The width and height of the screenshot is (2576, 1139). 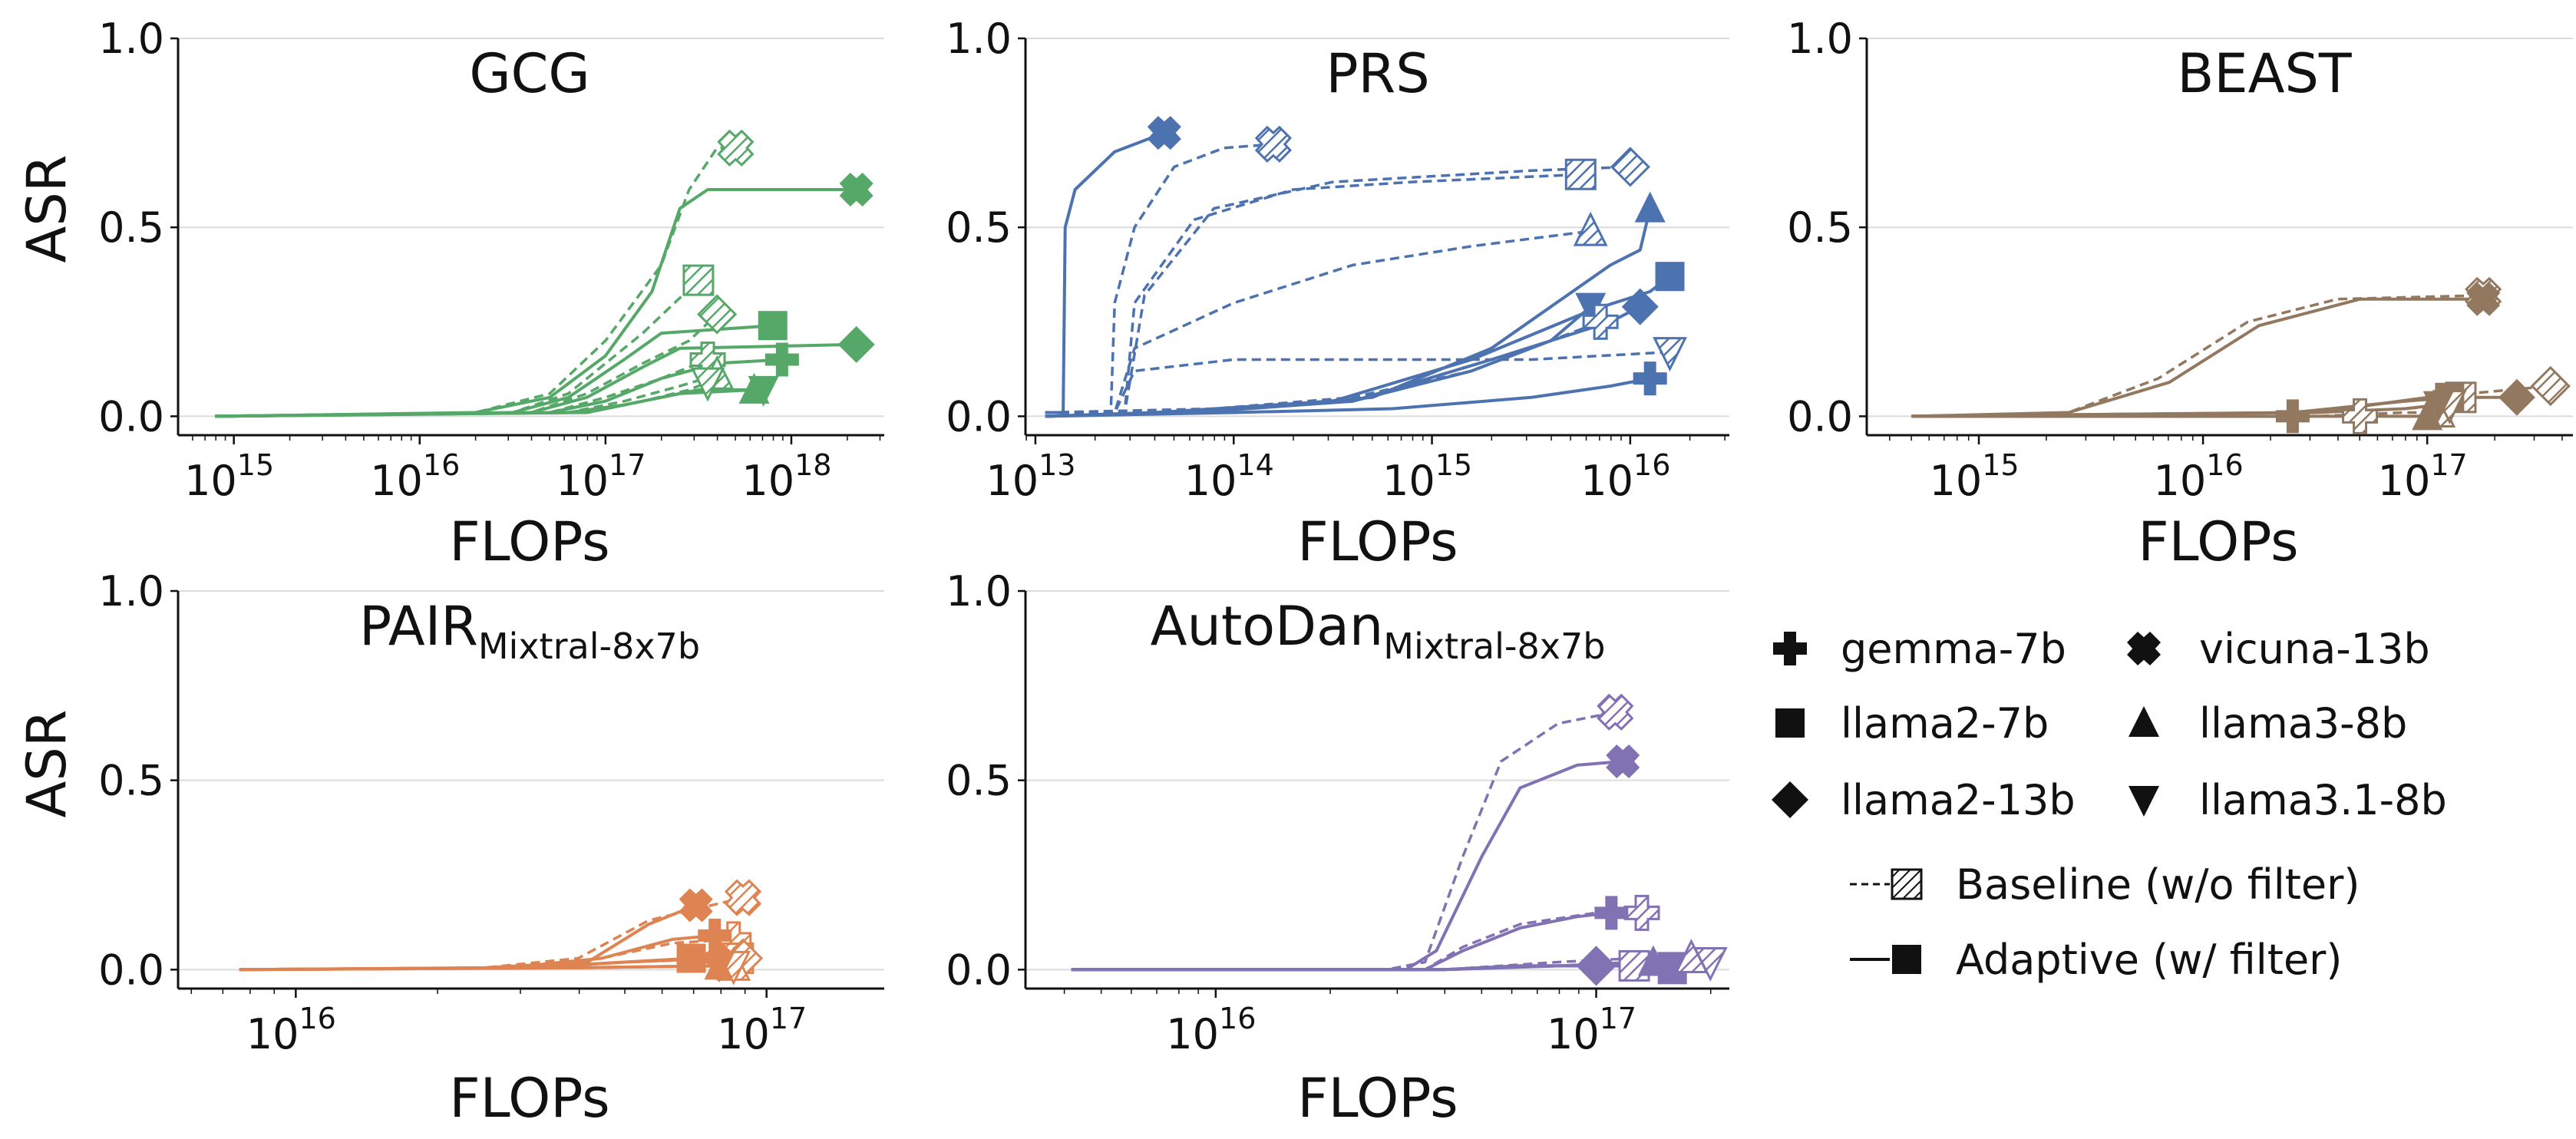 What do you see at coordinates (457, 348) in the screenshot?
I see `series-line-llama2-7b-baseline` at bounding box center [457, 348].